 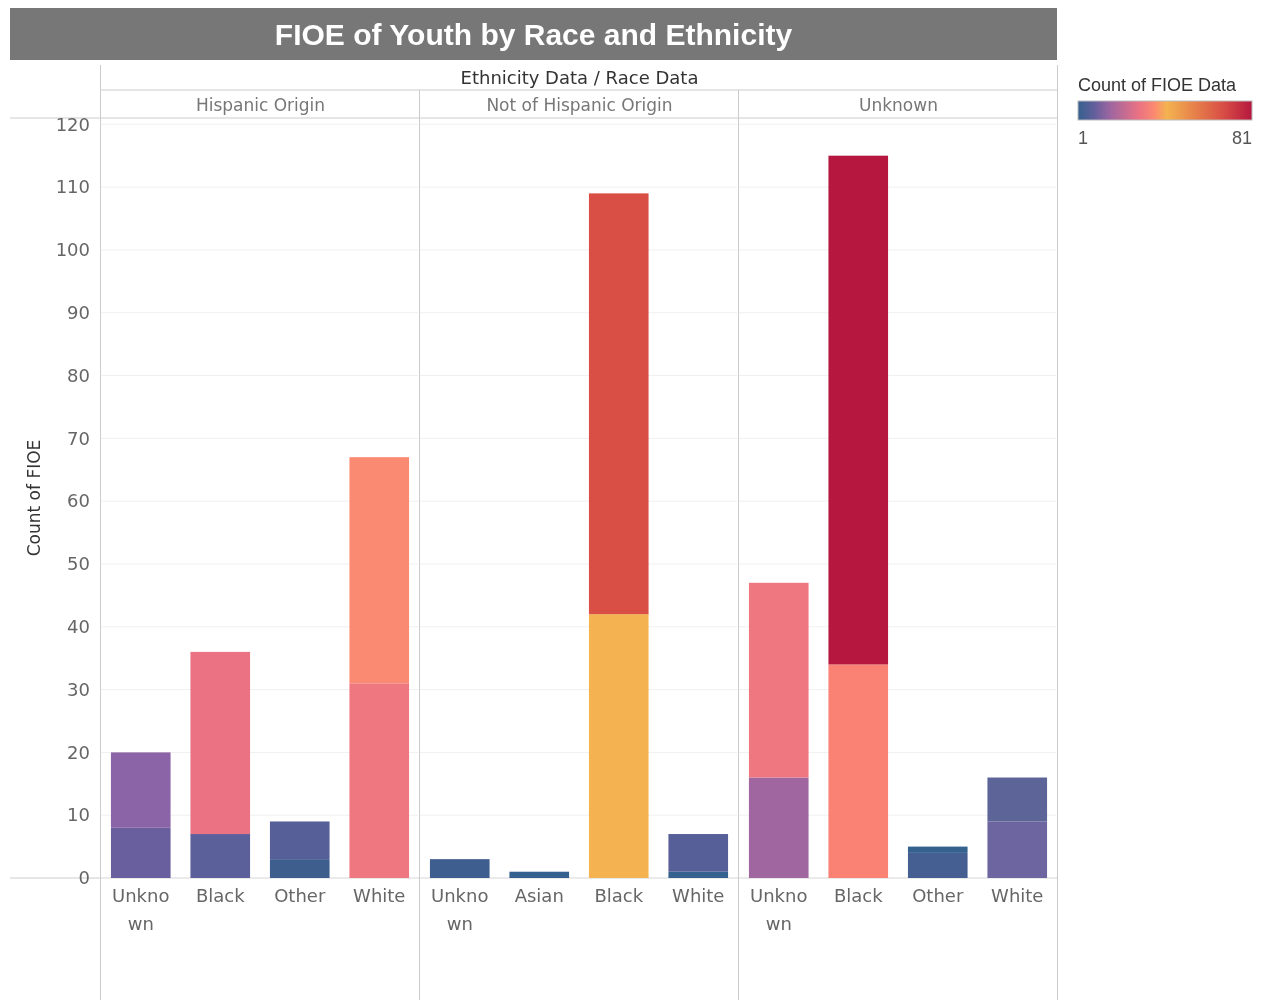 I want to click on y-tick-label: 20, so click(x=78, y=752).